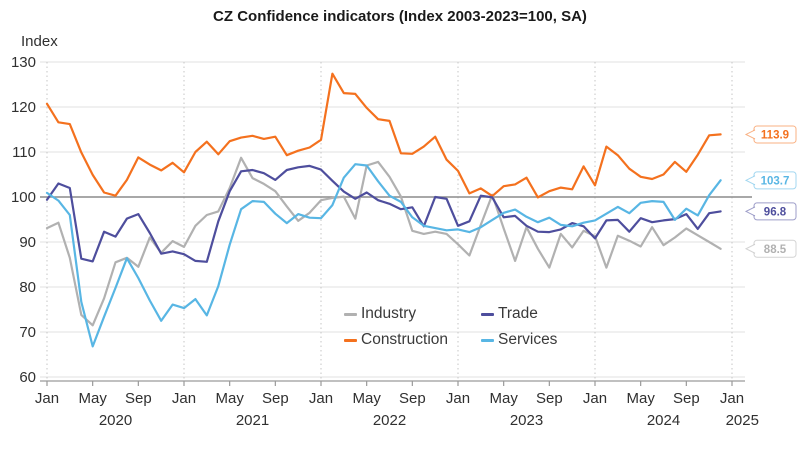  I want to click on x-year-label: 2023, so click(526, 420).